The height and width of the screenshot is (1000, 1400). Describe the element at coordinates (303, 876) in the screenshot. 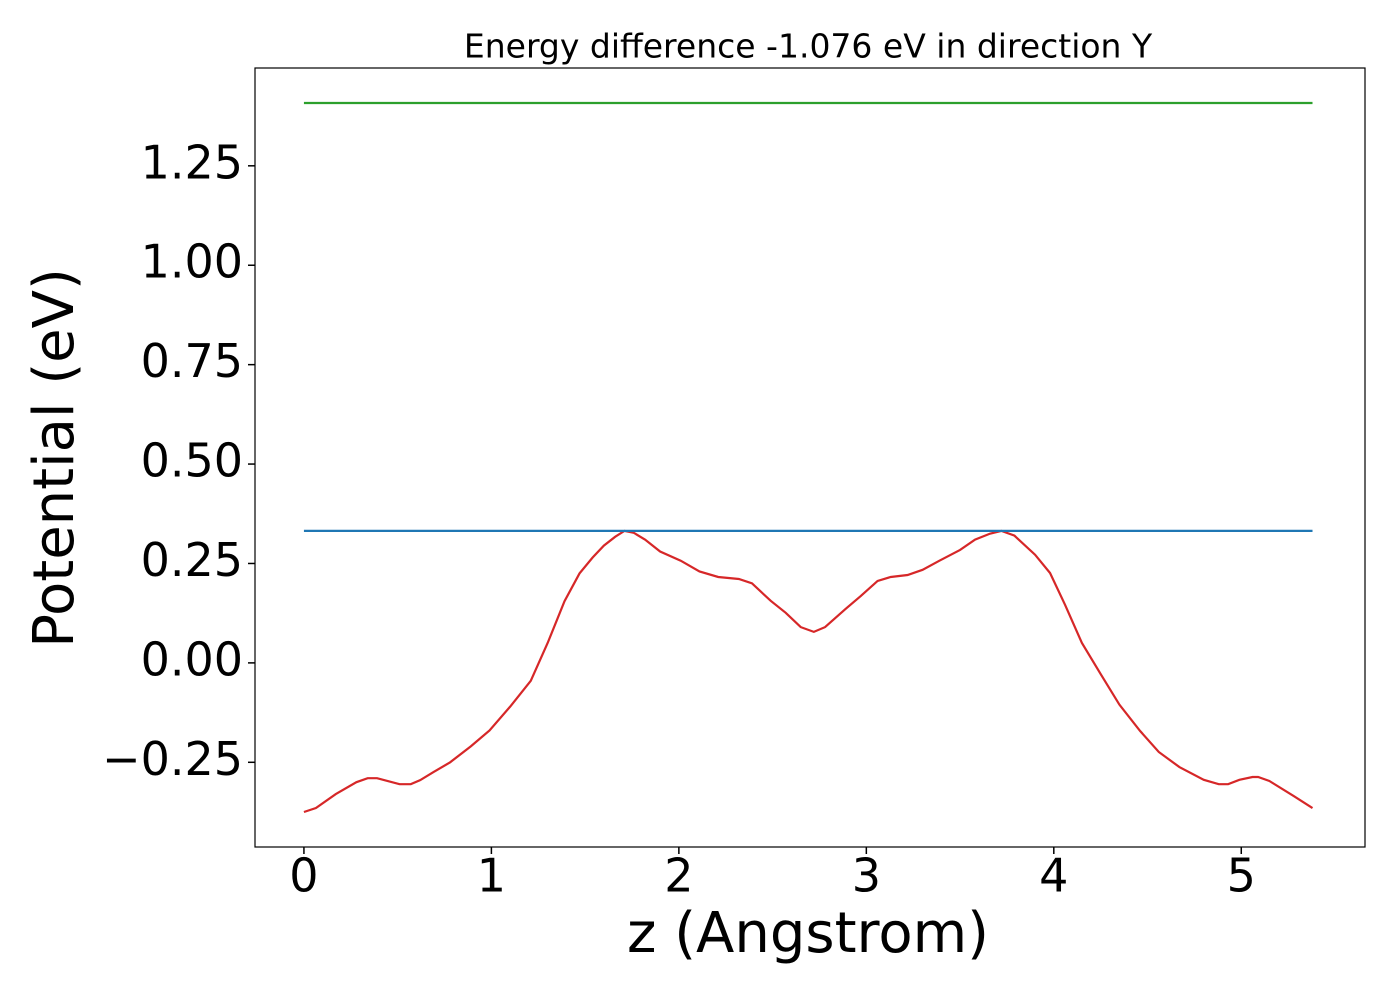

I see `x-tick-label: 0` at that location.